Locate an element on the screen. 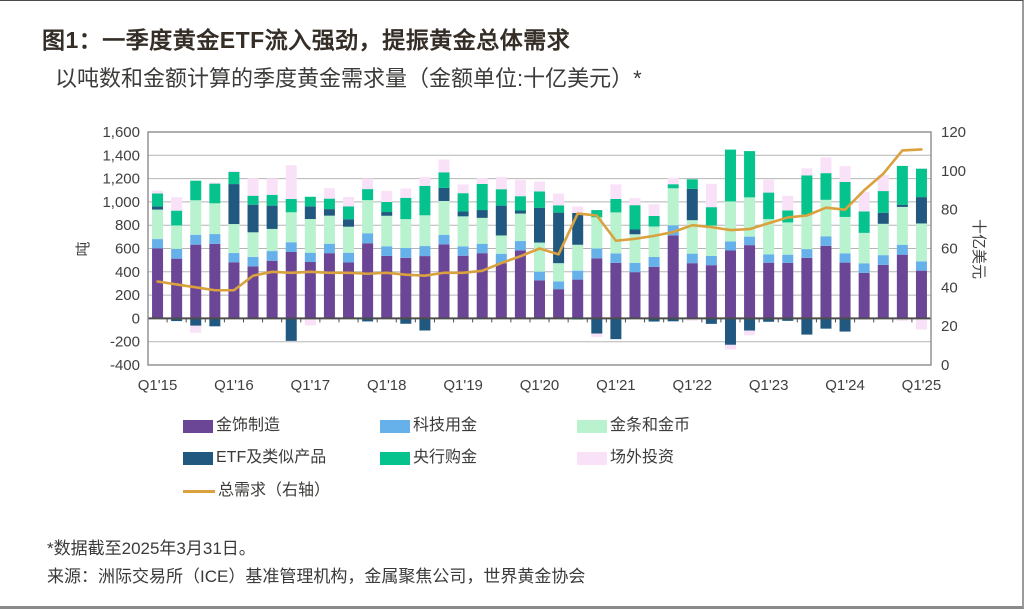  legend-item: 场外投资 is located at coordinates (625, 458).